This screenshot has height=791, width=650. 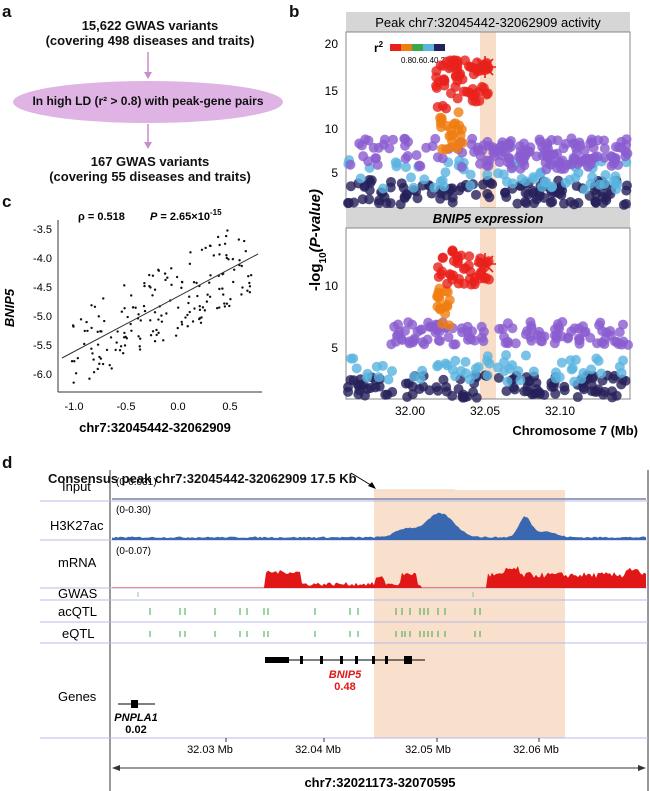 What do you see at coordinates (428, 750) in the screenshot?
I see `genomic-xtick-2: 32.05 Mb` at bounding box center [428, 750].